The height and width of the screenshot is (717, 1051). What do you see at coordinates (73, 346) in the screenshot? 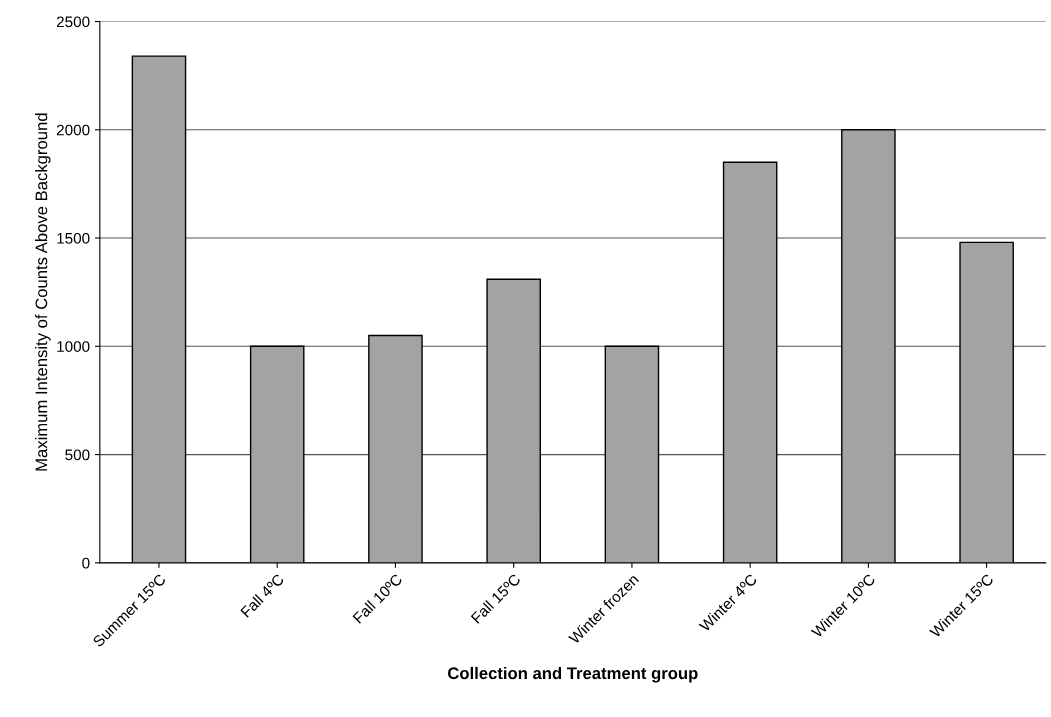
I see `y-tick-label: 1000` at bounding box center [73, 346].